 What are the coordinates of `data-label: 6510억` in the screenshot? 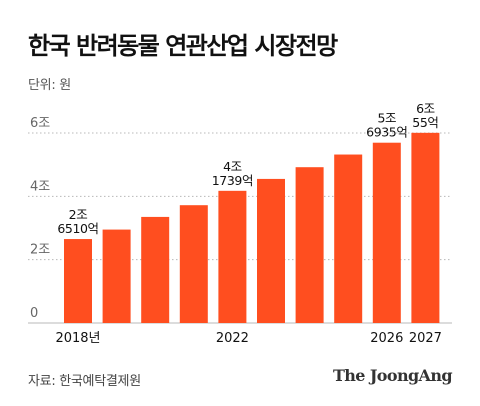 It's located at (77, 228).